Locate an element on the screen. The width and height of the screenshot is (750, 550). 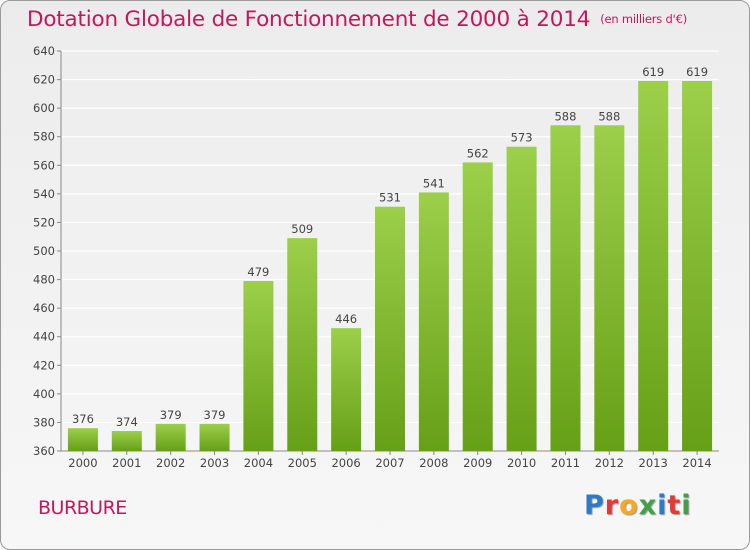
y-tick-label: 540 is located at coordinates (44, 194).